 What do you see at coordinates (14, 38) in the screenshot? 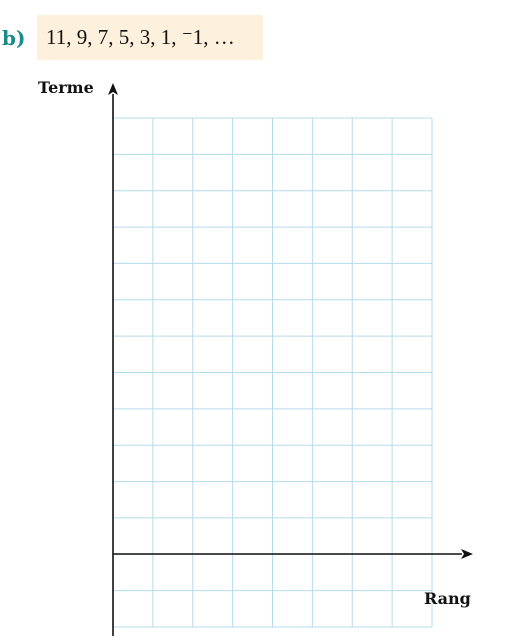
I see `exercise-label: b)` at bounding box center [14, 38].